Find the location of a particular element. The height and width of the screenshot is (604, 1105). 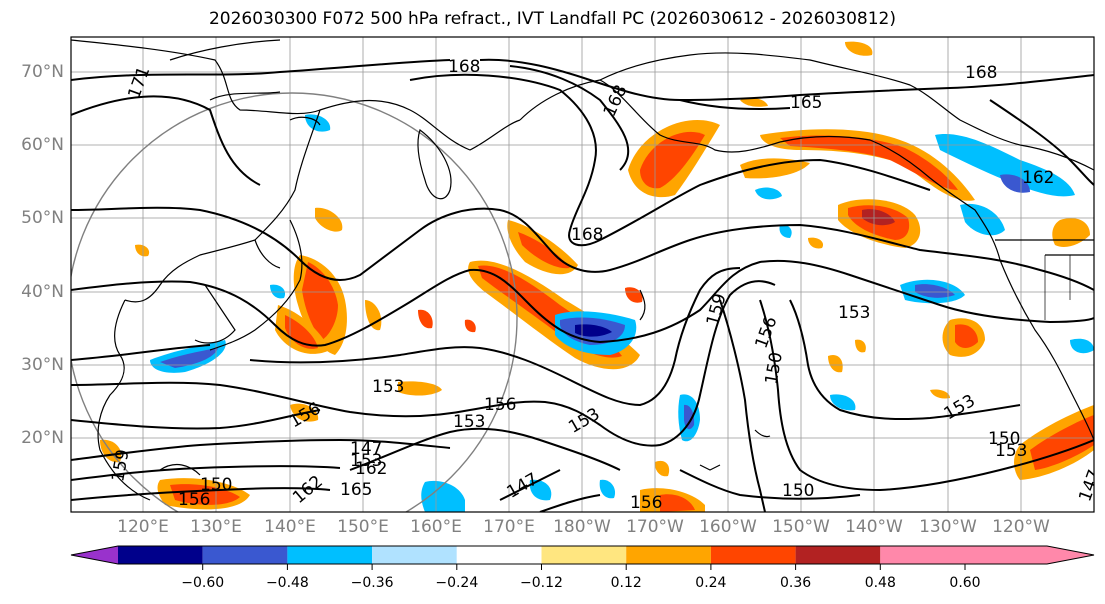

colorbar-tick-label: 0.12 is located at coordinates (626, 583).